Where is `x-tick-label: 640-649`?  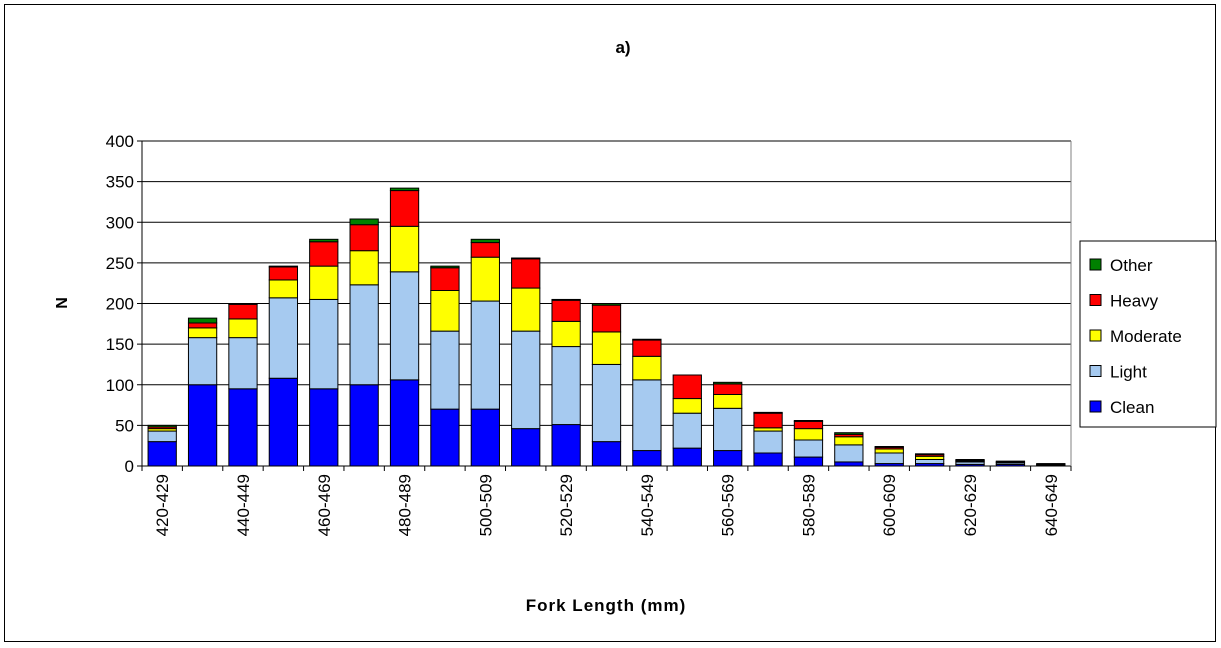
x-tick-label: 640-649 is located at coordinates (1051, 505).